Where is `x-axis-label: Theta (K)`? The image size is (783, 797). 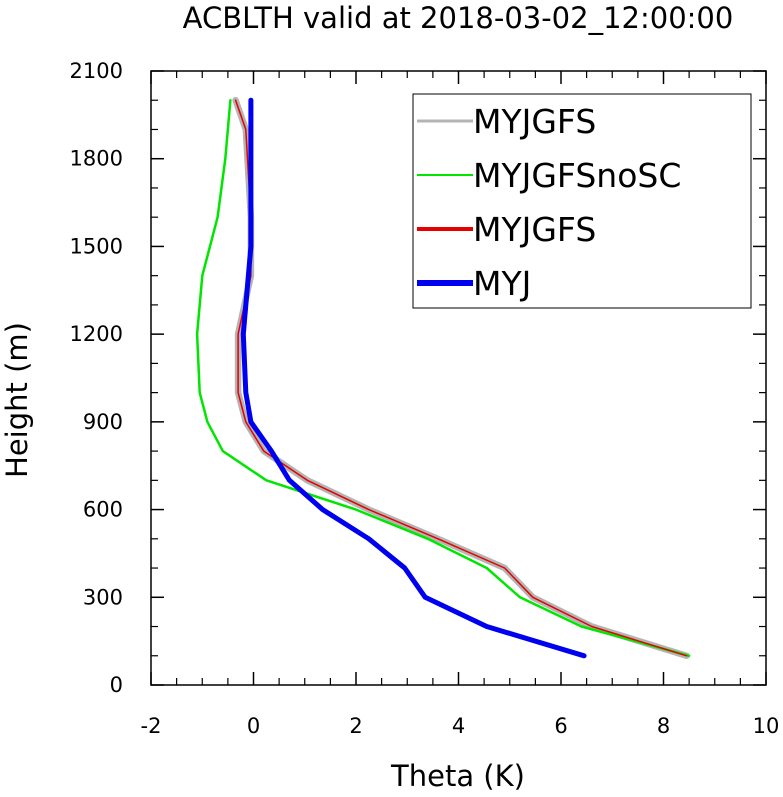 x-axis-label: Theta (K) is located at coordinates (457, 776).